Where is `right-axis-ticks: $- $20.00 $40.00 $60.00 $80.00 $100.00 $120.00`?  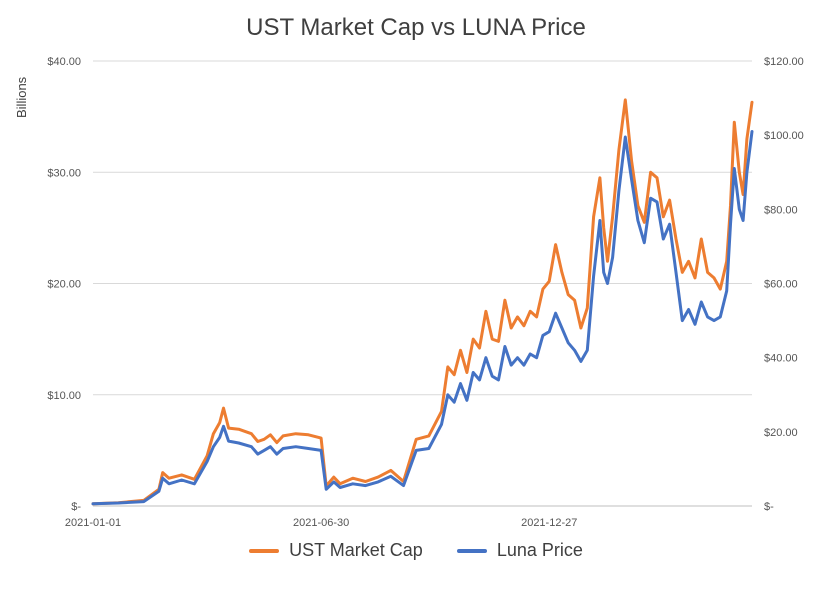 right-axis-ticks: $- $20.00 $40.00 $60.00 $80.00 $100.00 $120.00 is located at coordinates (784, 284).